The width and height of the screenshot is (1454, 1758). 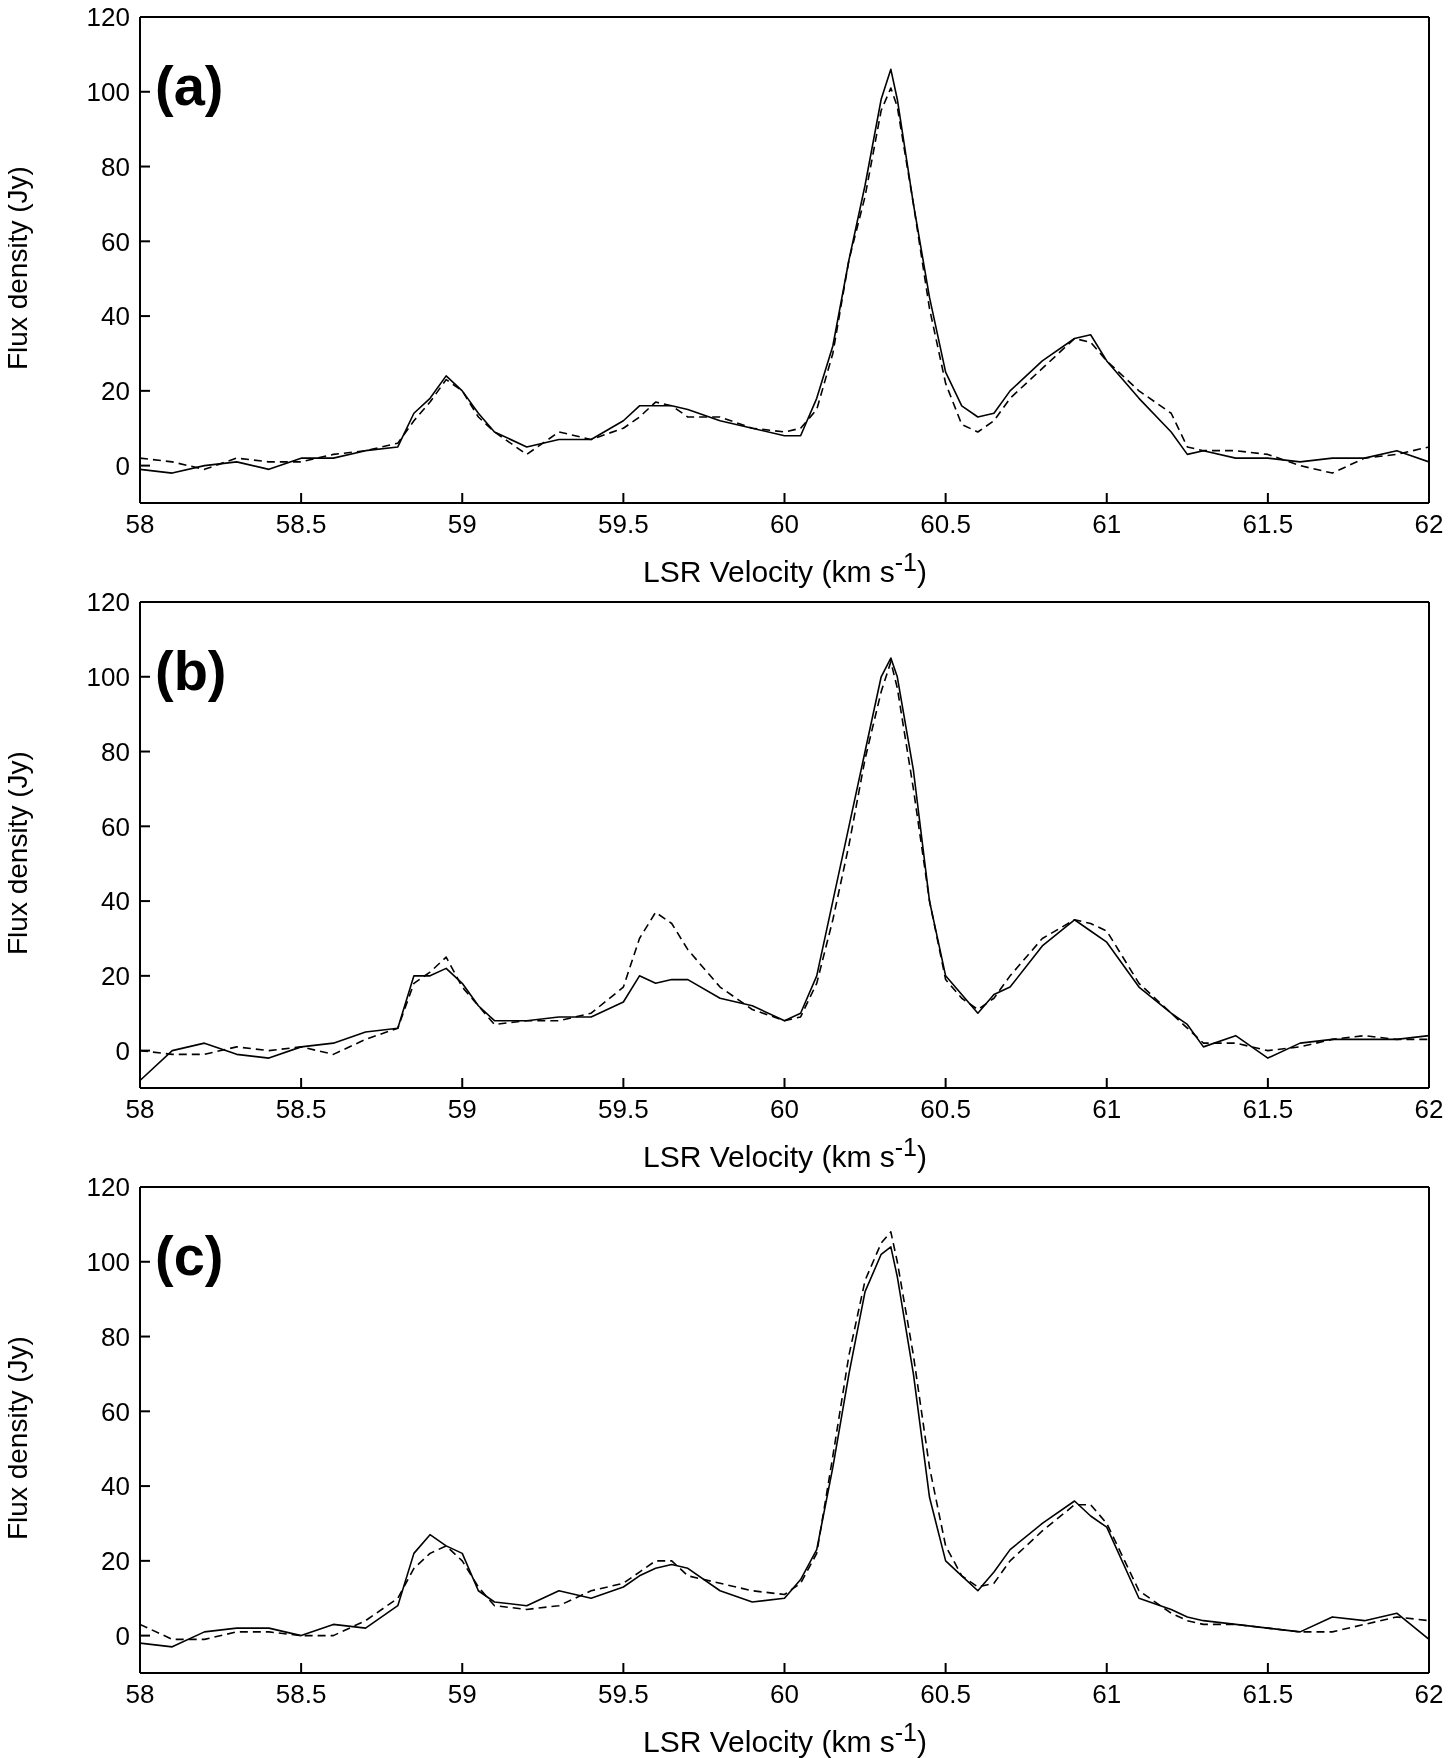 What do you see at coordinates (191, 670) in the screenshot?
I see `annotation: (b)` at bounding box center [191, 670].